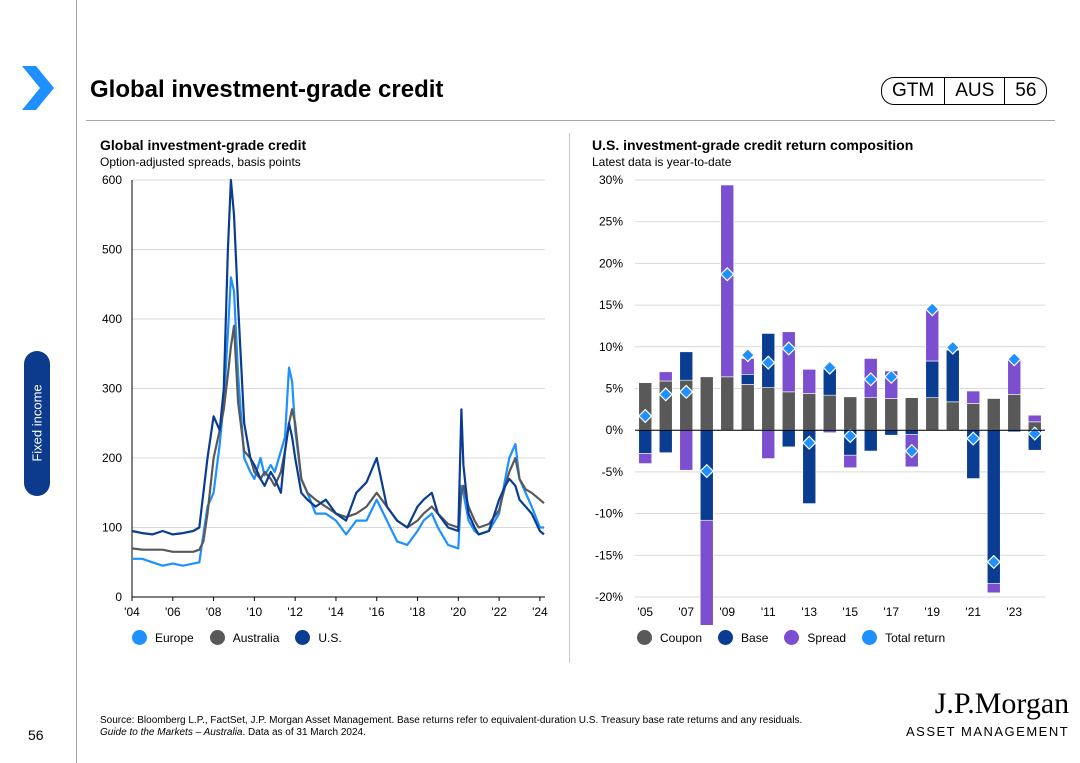 This screenshot has height=763, width=1080. I want to click on y-tick-label: -5%, so click(613, 472).